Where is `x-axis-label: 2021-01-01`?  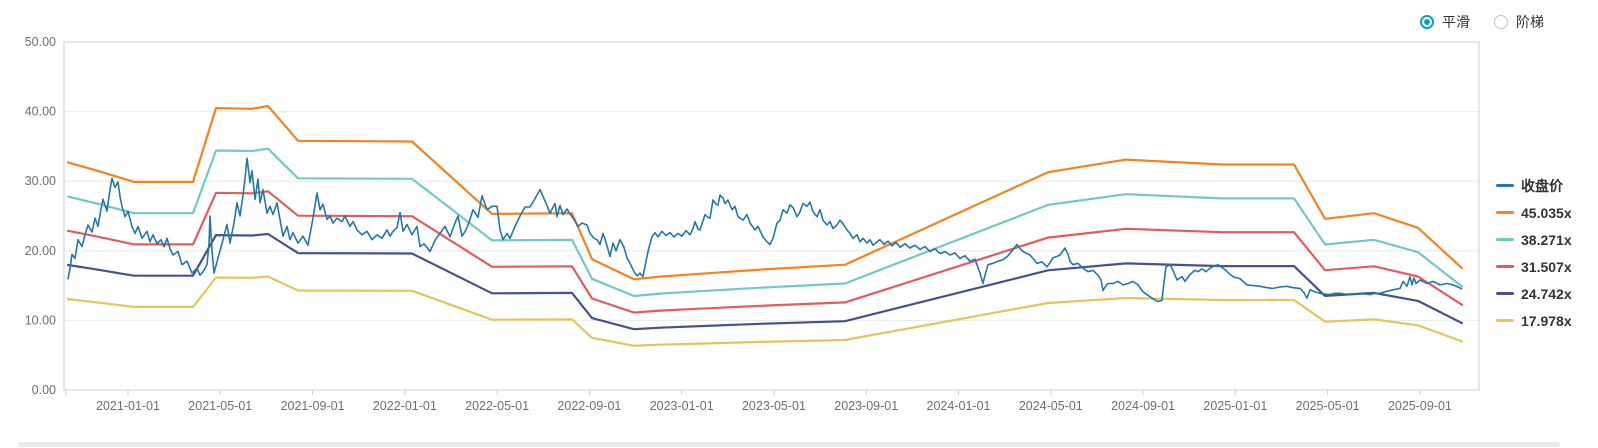 x-axis-label: 2021-01-01 is located at coordinates (128, 406).